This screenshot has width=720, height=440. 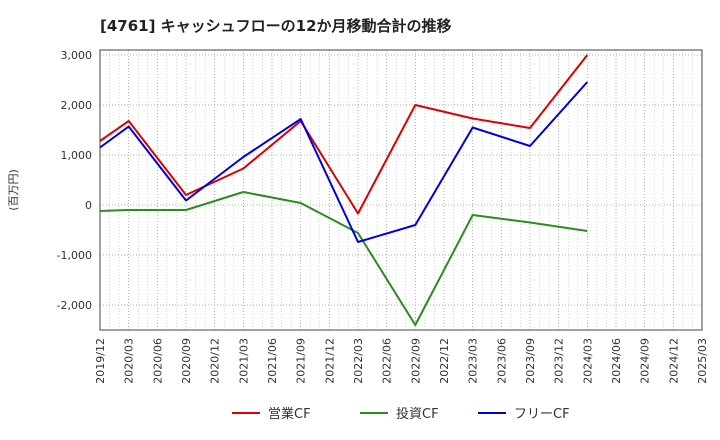 What do you see at coordinates (77, 105) in the screenshot?
I see `y-tick-label: 2,000` at bounding box center [77, 105].